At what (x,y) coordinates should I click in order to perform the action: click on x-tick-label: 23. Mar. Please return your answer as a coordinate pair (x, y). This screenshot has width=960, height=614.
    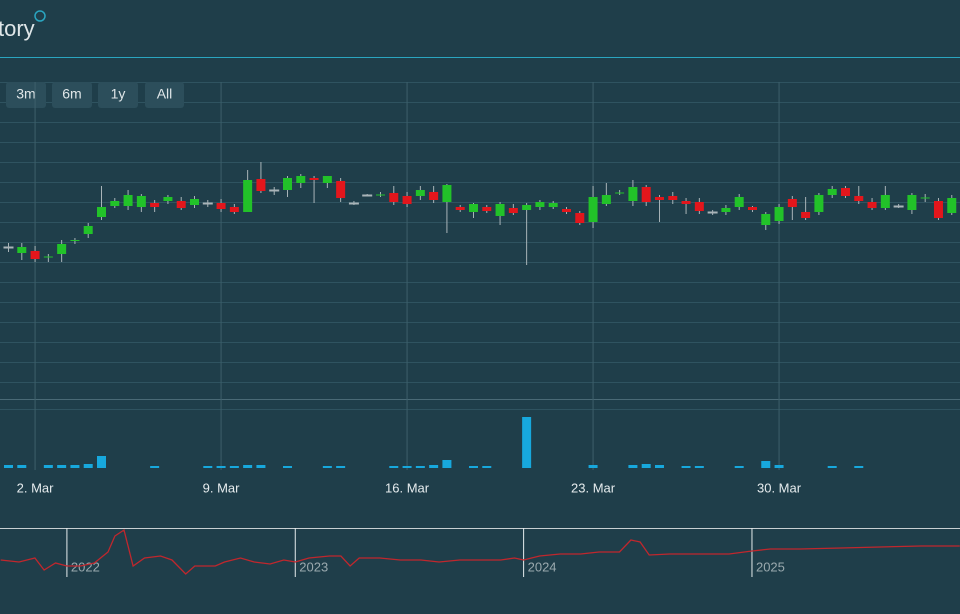
    Looking at the image, I should click on (593, 487).